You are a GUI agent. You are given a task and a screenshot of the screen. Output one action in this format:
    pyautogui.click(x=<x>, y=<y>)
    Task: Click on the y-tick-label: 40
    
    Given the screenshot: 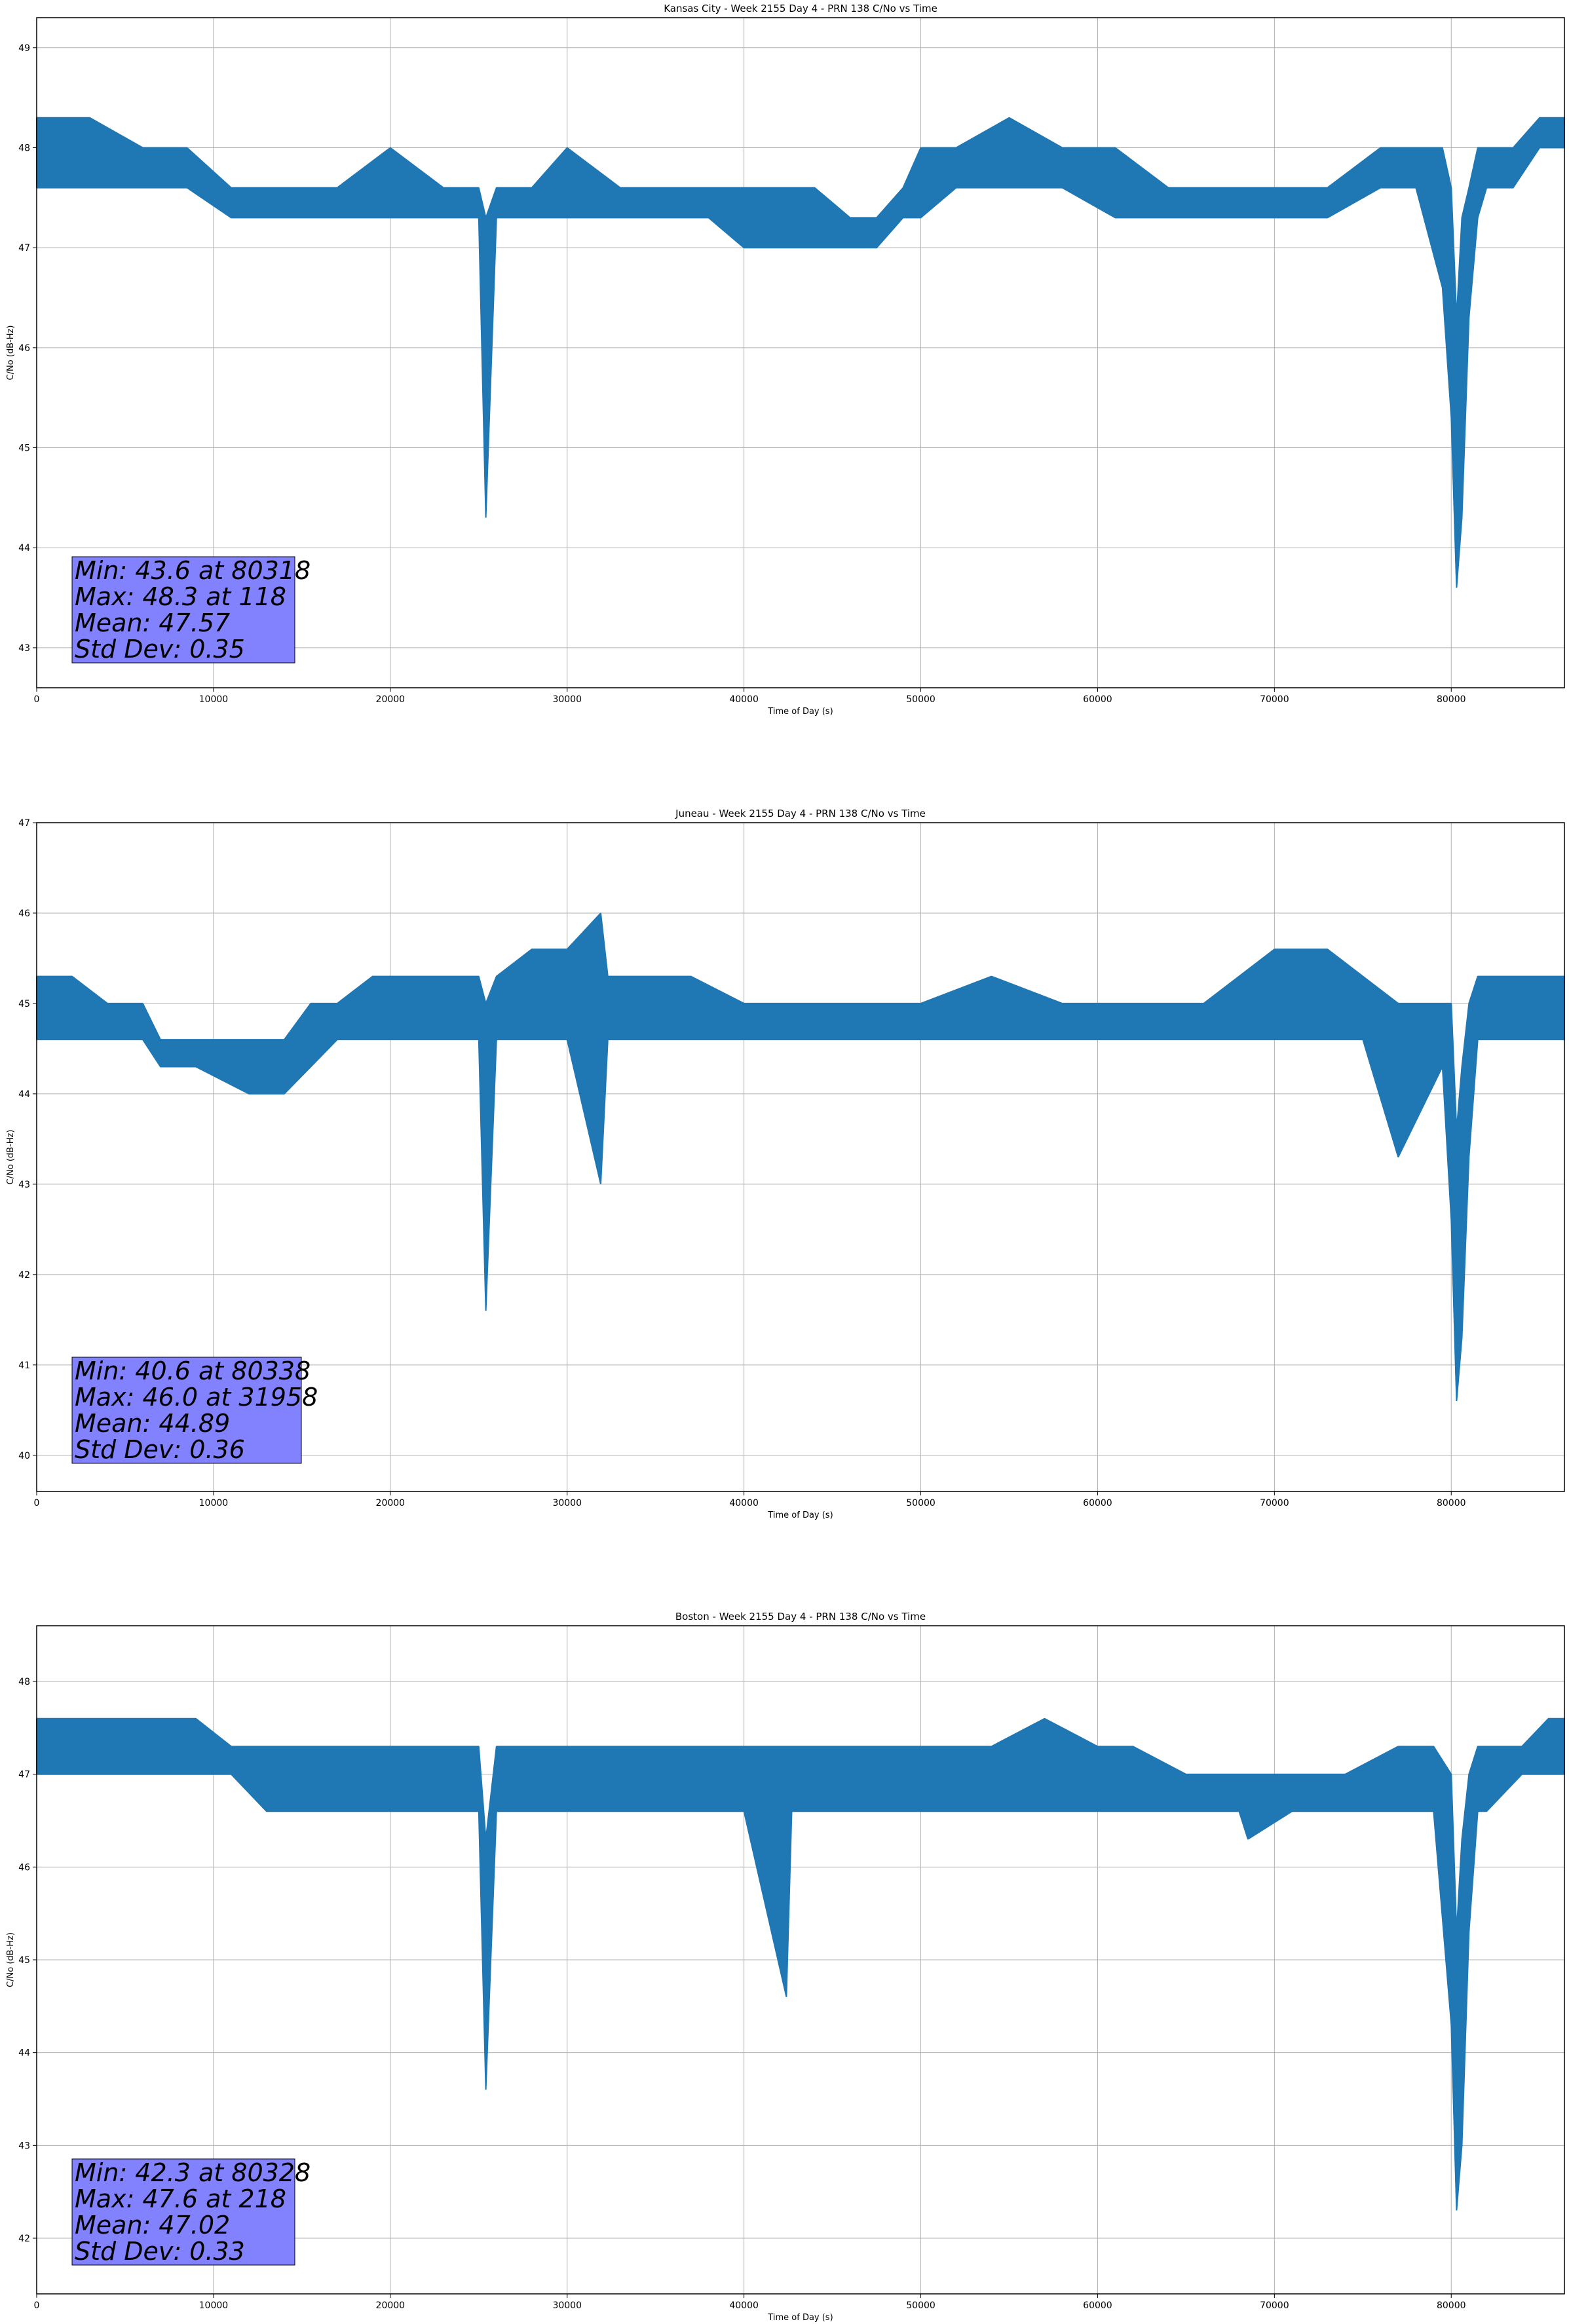 What is the action you would take?
    pyautogui.click(x=24, y=1456)
    